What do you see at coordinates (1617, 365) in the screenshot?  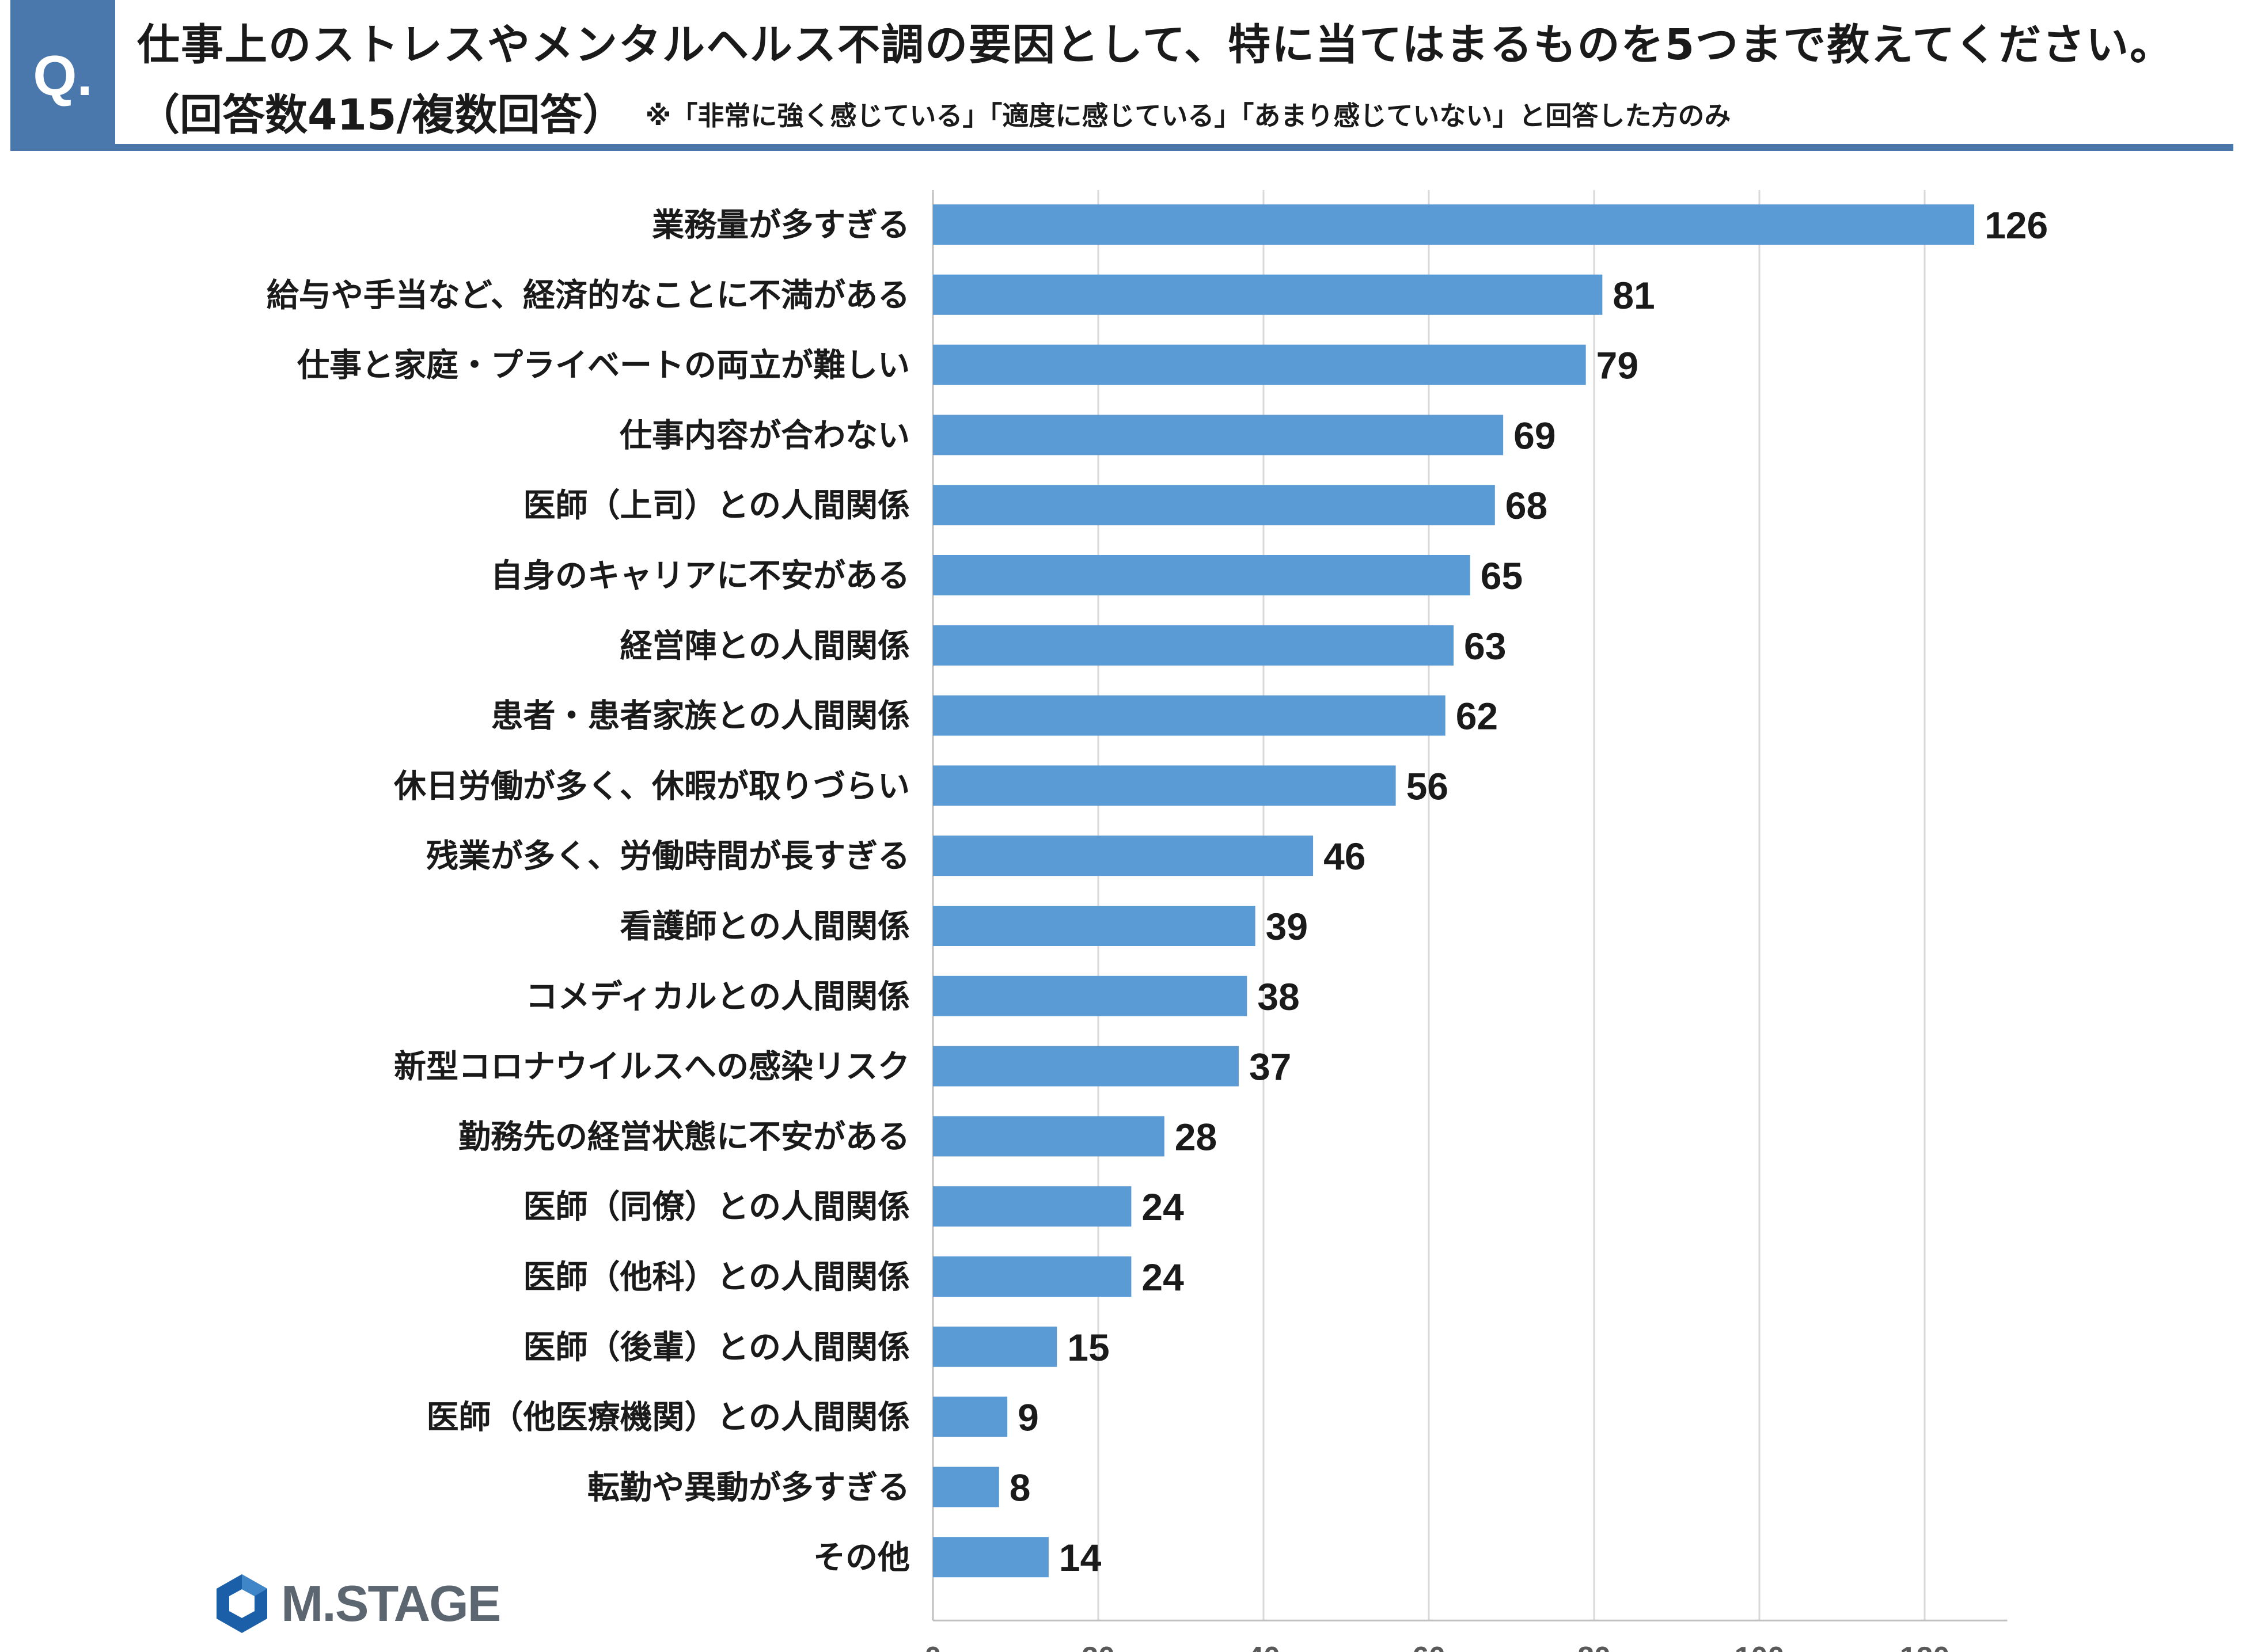 I see `data-label: 79` at bounding box center [1617, 365].